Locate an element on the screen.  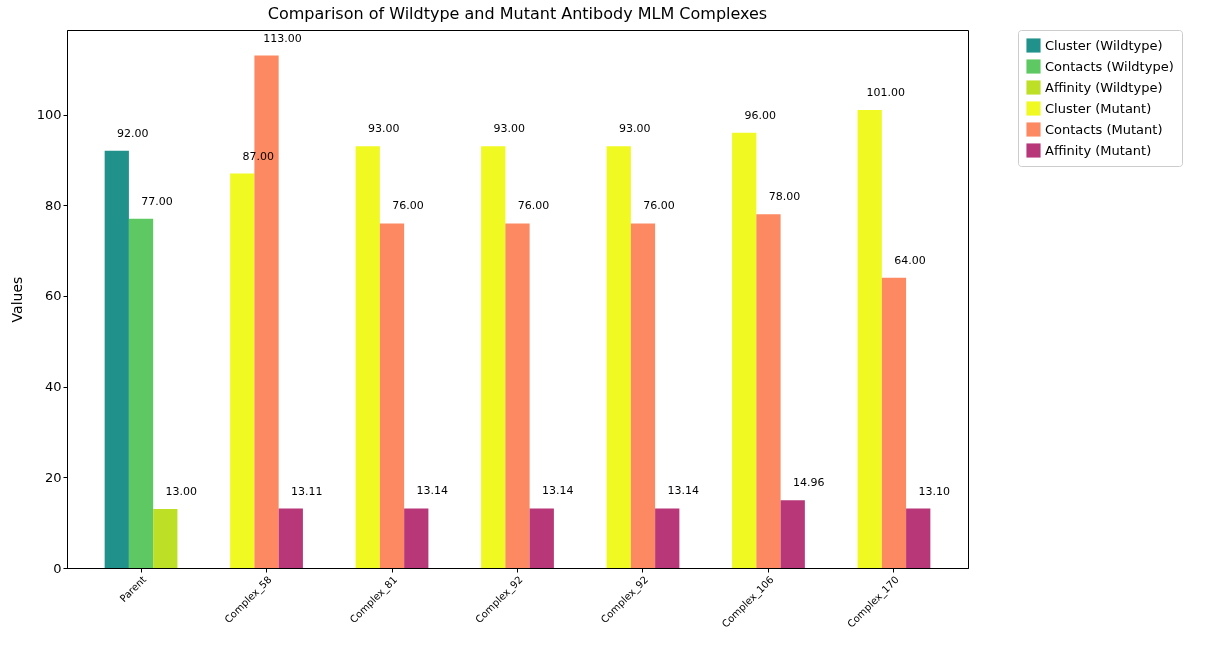
data-label: 113.00 is located at coordinates (282, 38).